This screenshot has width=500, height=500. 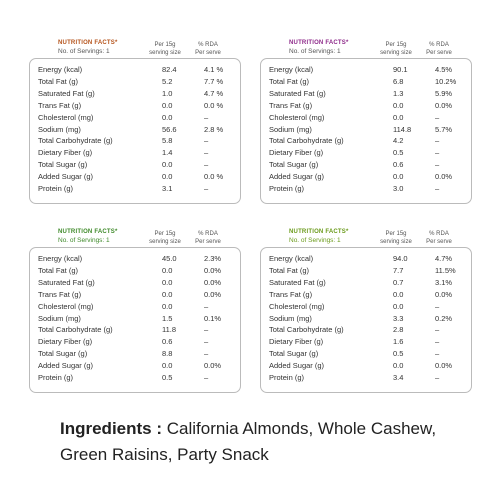 I want to click on rda: 4.1 %, so click(x=214, y=69).